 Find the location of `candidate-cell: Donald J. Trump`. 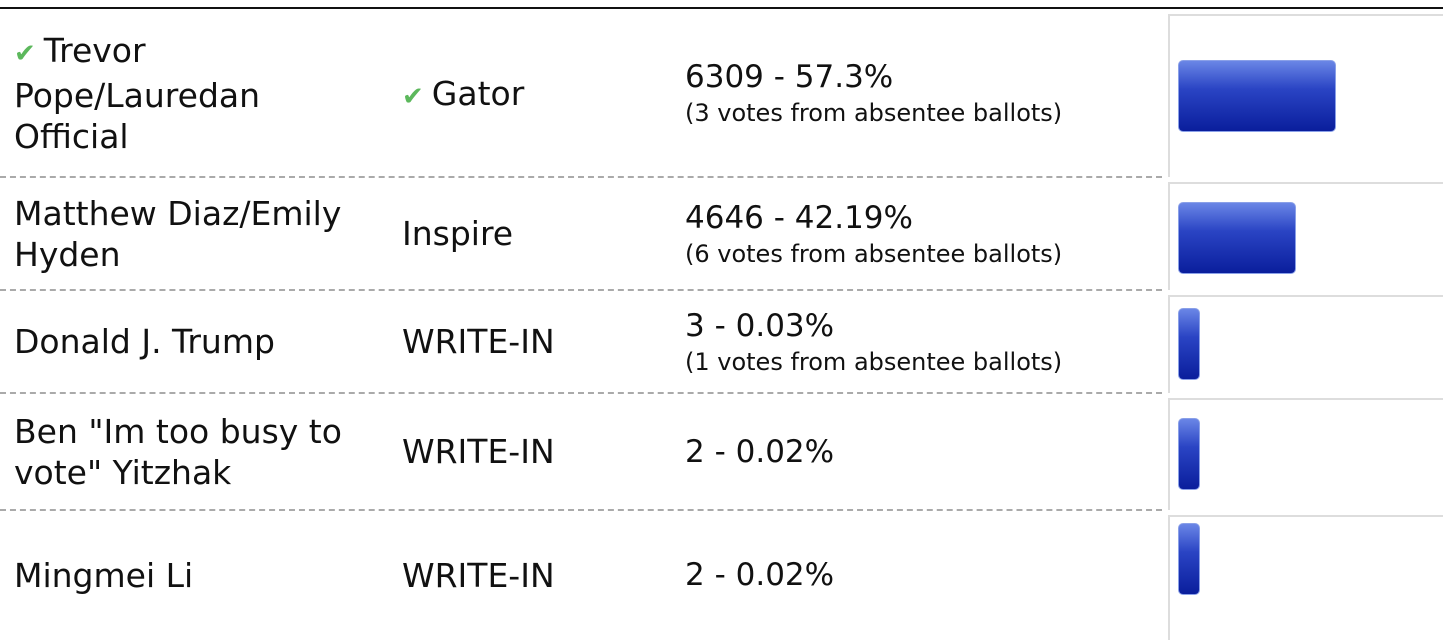

candidate-cell: Donald J. Trump is located at coordinates (184, 341).